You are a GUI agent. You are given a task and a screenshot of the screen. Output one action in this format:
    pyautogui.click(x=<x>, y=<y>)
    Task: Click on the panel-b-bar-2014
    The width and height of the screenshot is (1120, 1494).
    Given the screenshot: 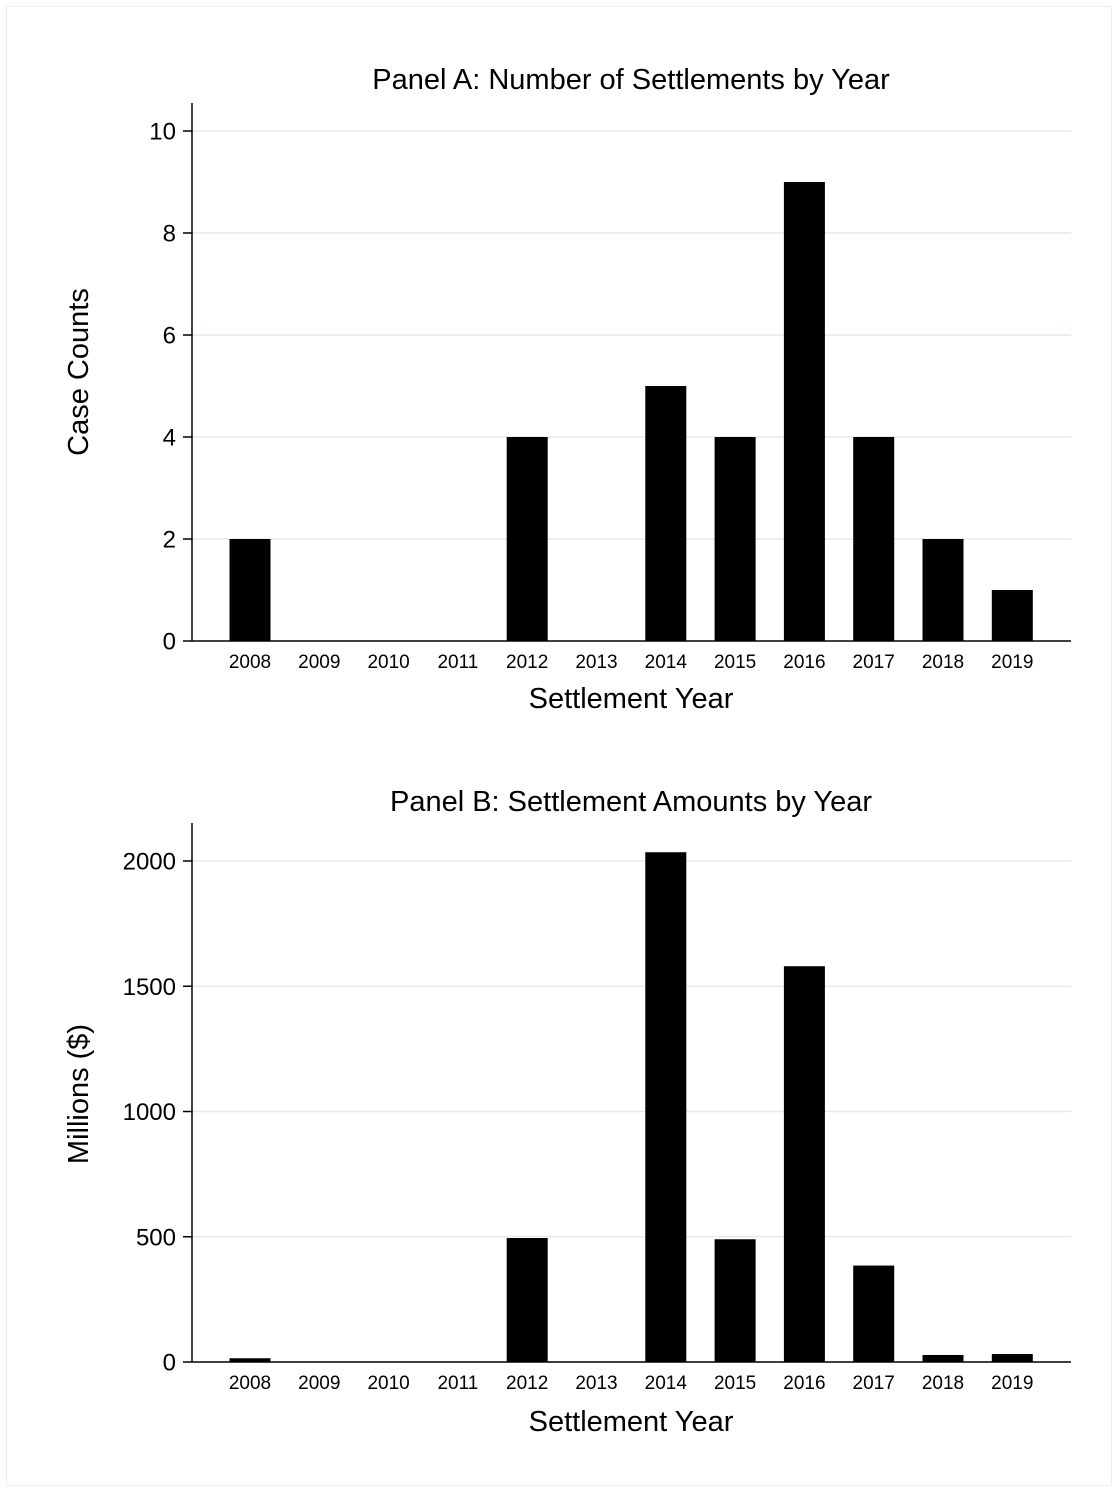 What is the action you would take?
    pyautogui.click(x=666, y=1107)
    